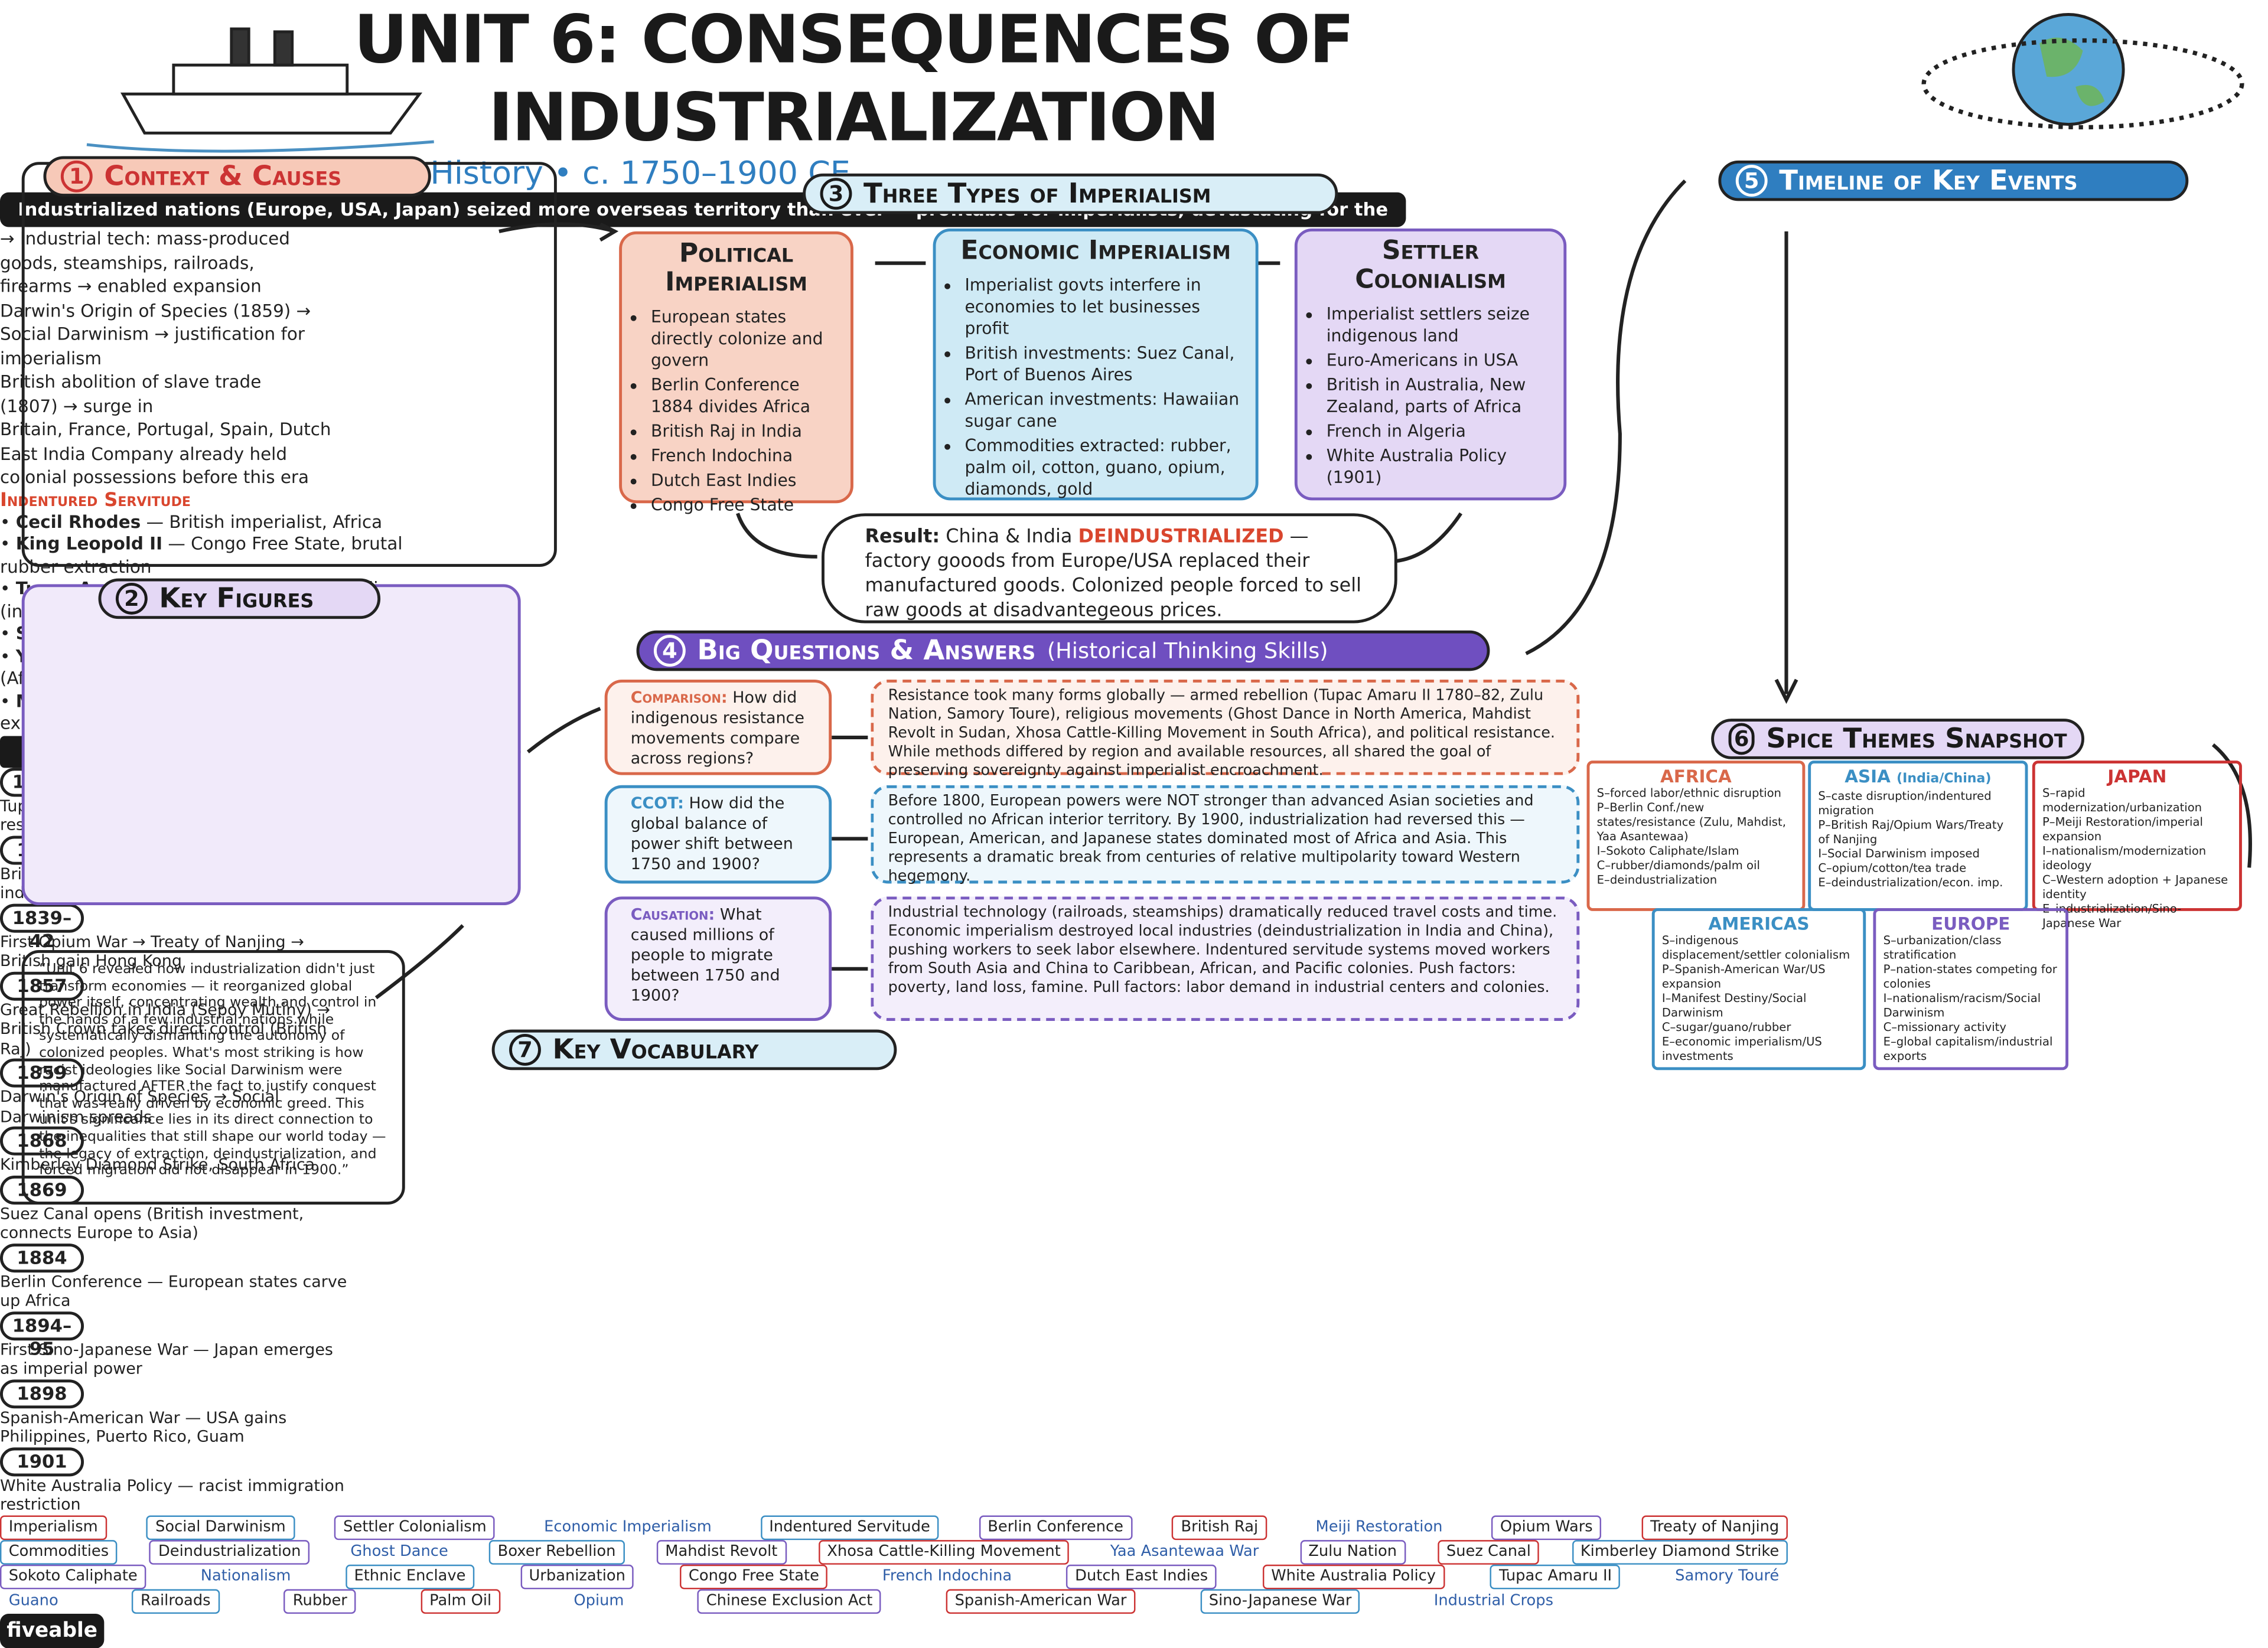  What do you see at coordinates (73, 1576) in the screenshot?
I see `vocab-term: Sokoto Caliphate` at bounding box center [73, 1576].